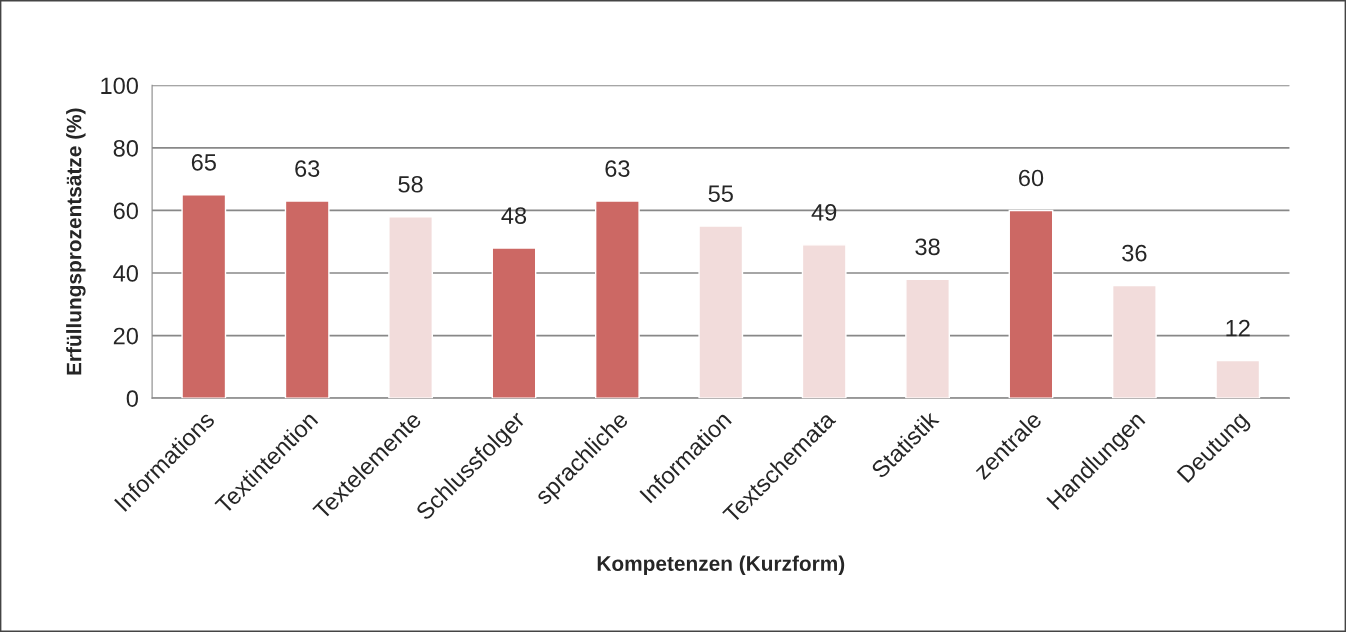  I want to click on data-label: 65, so click(203, 162).